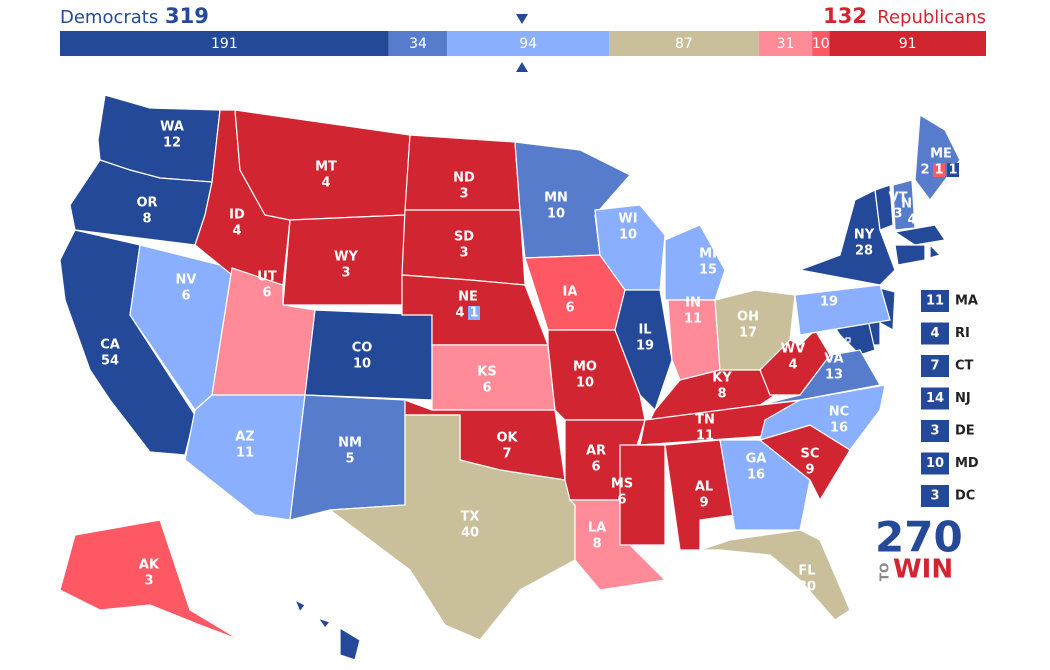  What do you see at coordinates (349, 459) in the screenshot?
I see `state-votes: 5` at bounding box center [349, 459].